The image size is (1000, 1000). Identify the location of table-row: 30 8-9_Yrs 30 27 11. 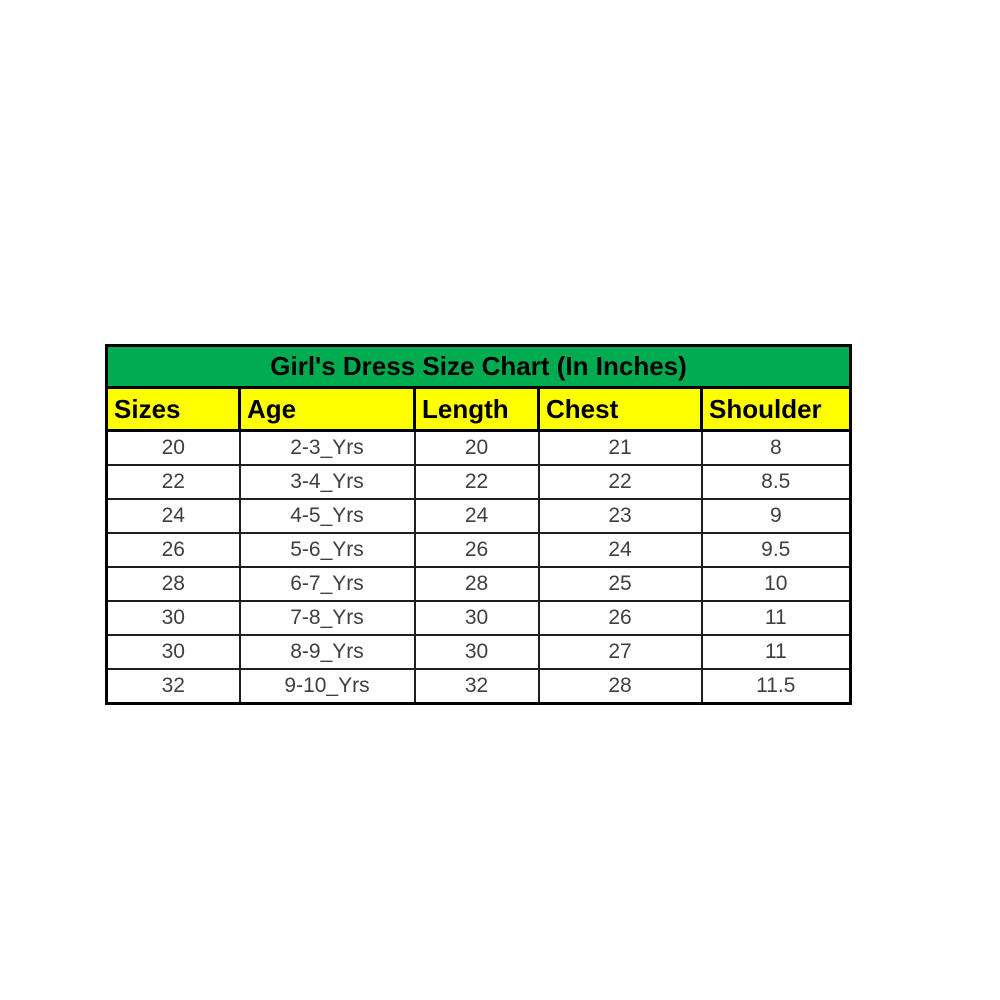
(478, 652).